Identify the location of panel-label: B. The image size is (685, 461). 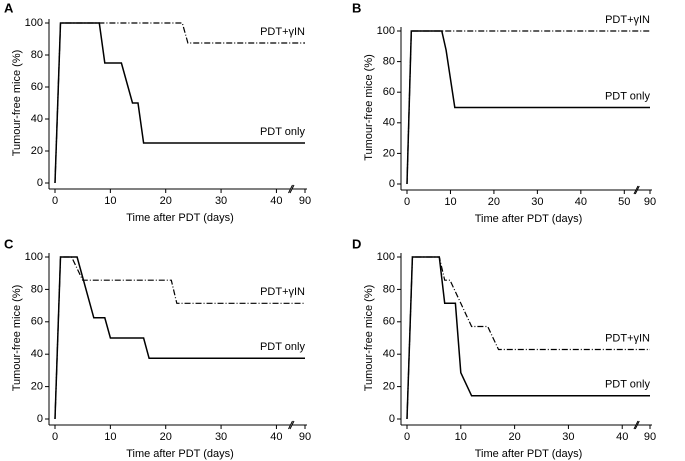
(356, 7).